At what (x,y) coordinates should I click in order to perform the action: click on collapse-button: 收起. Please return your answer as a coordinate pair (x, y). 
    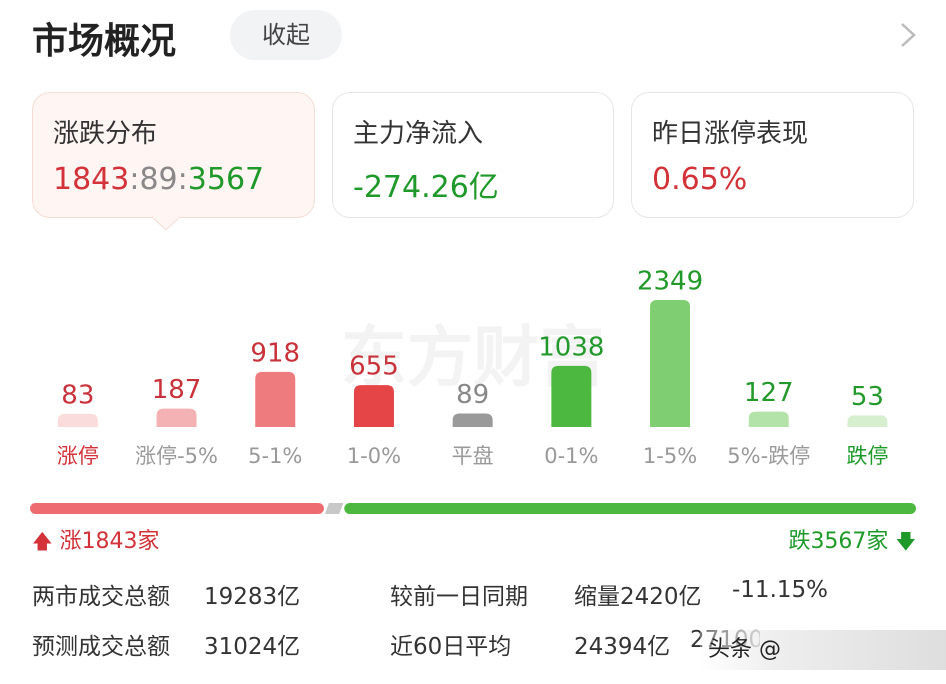
    Looking at the image, I should click on (286, 35).